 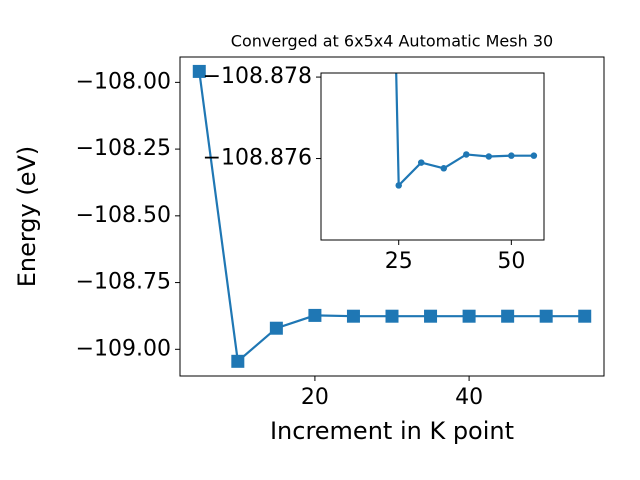 What do you see at coordinates (123, 148) in the screenshot?
I see `y-tick-label: −108.25` at bounding box center [123, 148].